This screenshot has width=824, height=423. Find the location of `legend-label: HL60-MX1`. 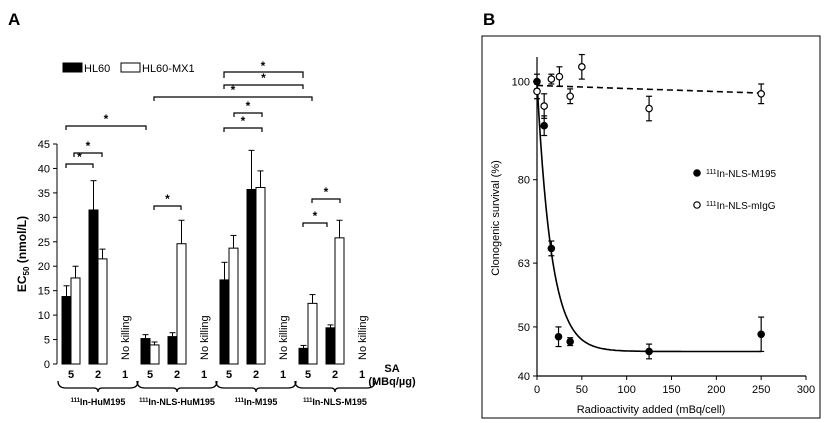

legend-label: HL60-MX1 is located at coordinates (168, 69).